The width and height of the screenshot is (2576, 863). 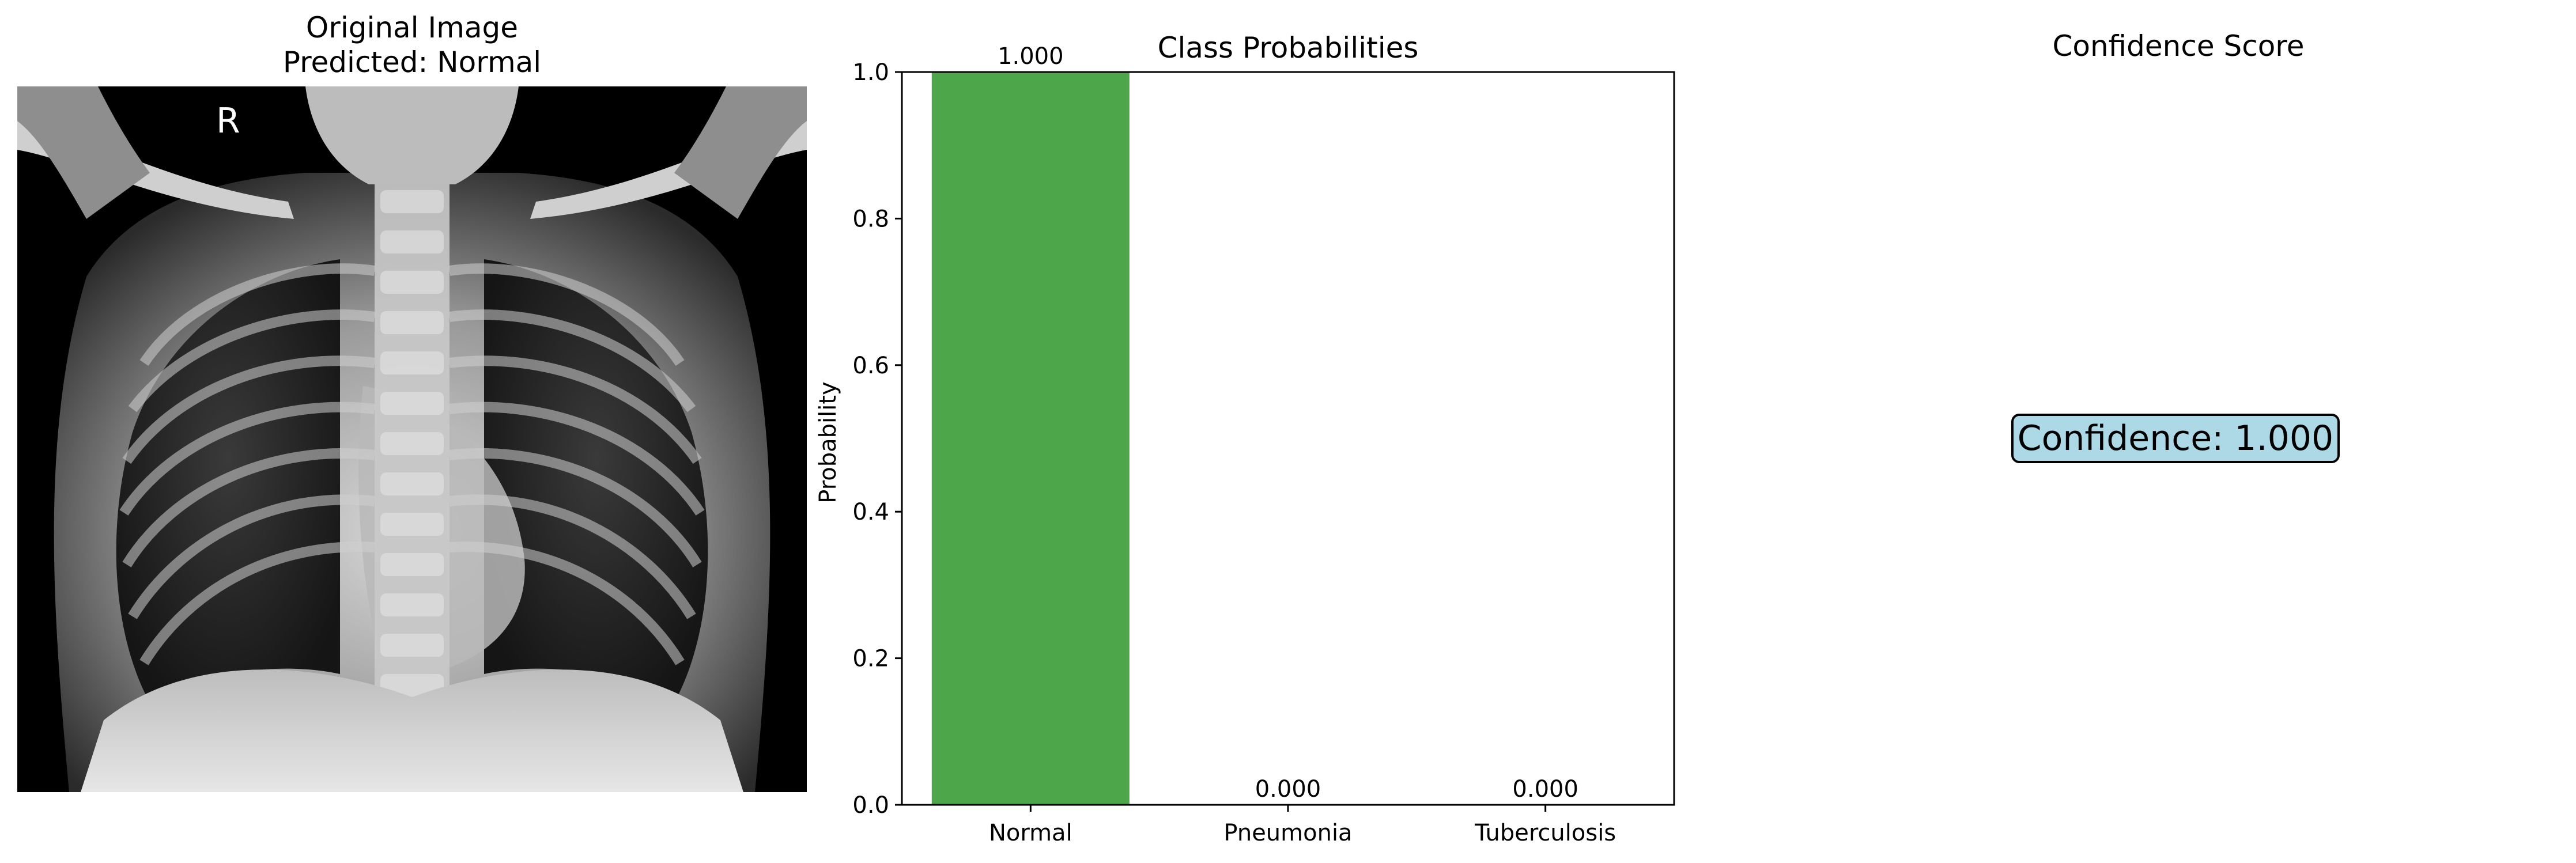 What do you see at coordinates (1288, 48) in the screenshot?
I see `chart-title: Class Probabilities` at bounding box center [1288, 48].